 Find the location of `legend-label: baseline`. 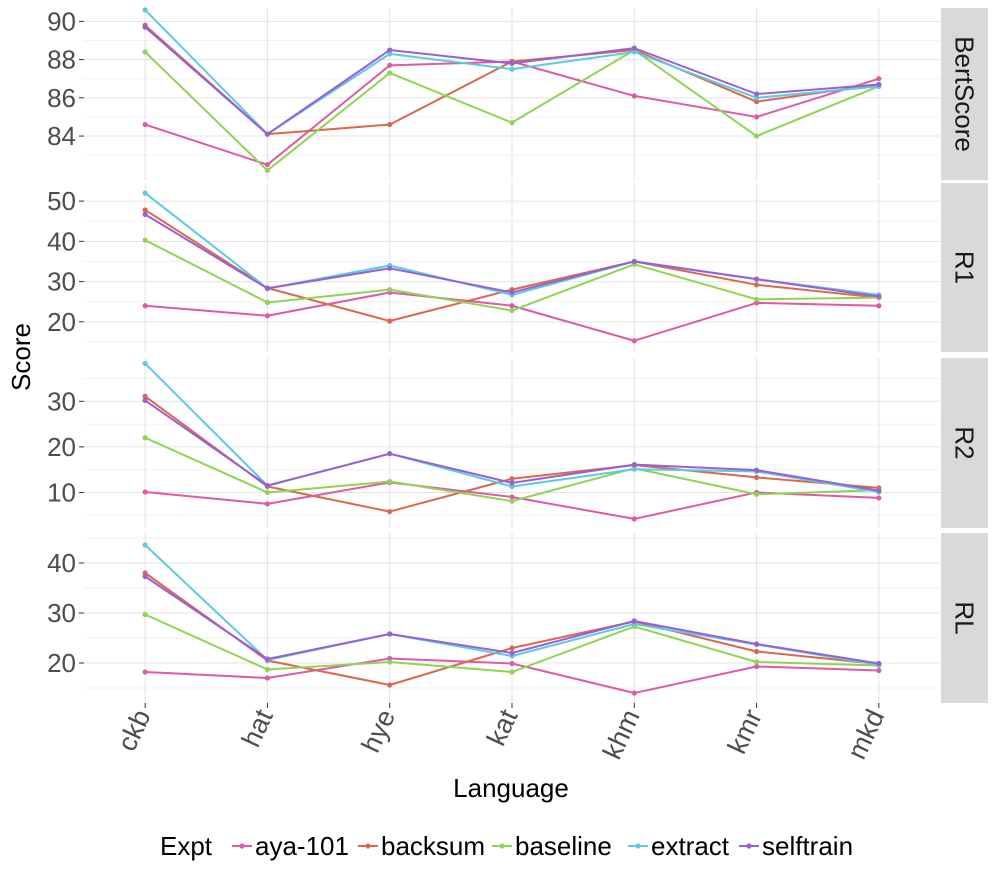

legend-label: baseline is located at coordinates (563, 846).